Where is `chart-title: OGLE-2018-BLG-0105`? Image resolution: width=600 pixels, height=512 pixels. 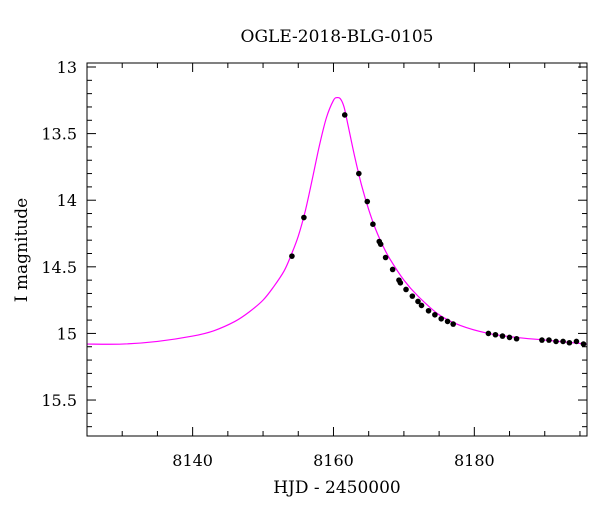
chart-title: OGLE-2018-BLG-0105 is located at coordinates (337, 37).